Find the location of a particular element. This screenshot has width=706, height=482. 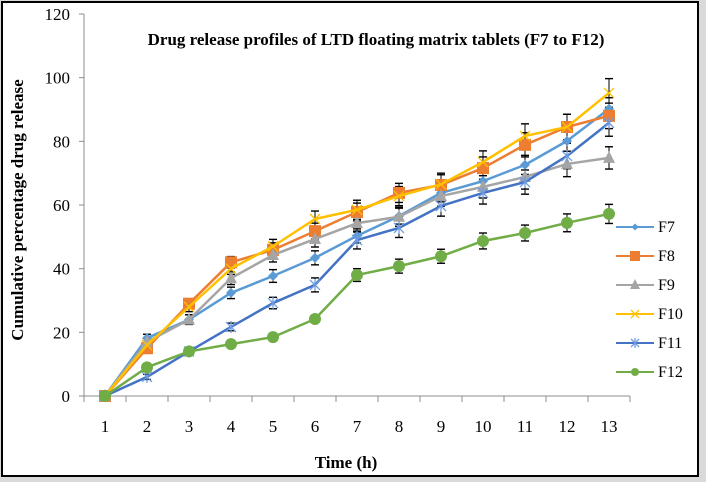

x-tick-label: 6 is located at coordinates (315, 426).